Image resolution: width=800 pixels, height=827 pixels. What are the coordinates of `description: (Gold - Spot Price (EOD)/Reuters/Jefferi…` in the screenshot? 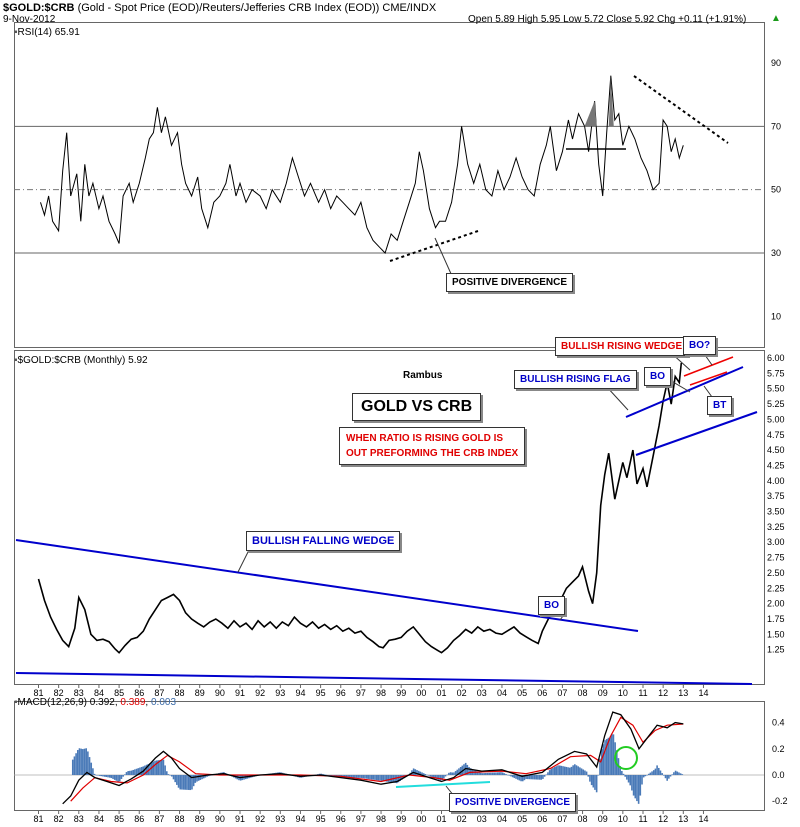 It's located at (257, 8).